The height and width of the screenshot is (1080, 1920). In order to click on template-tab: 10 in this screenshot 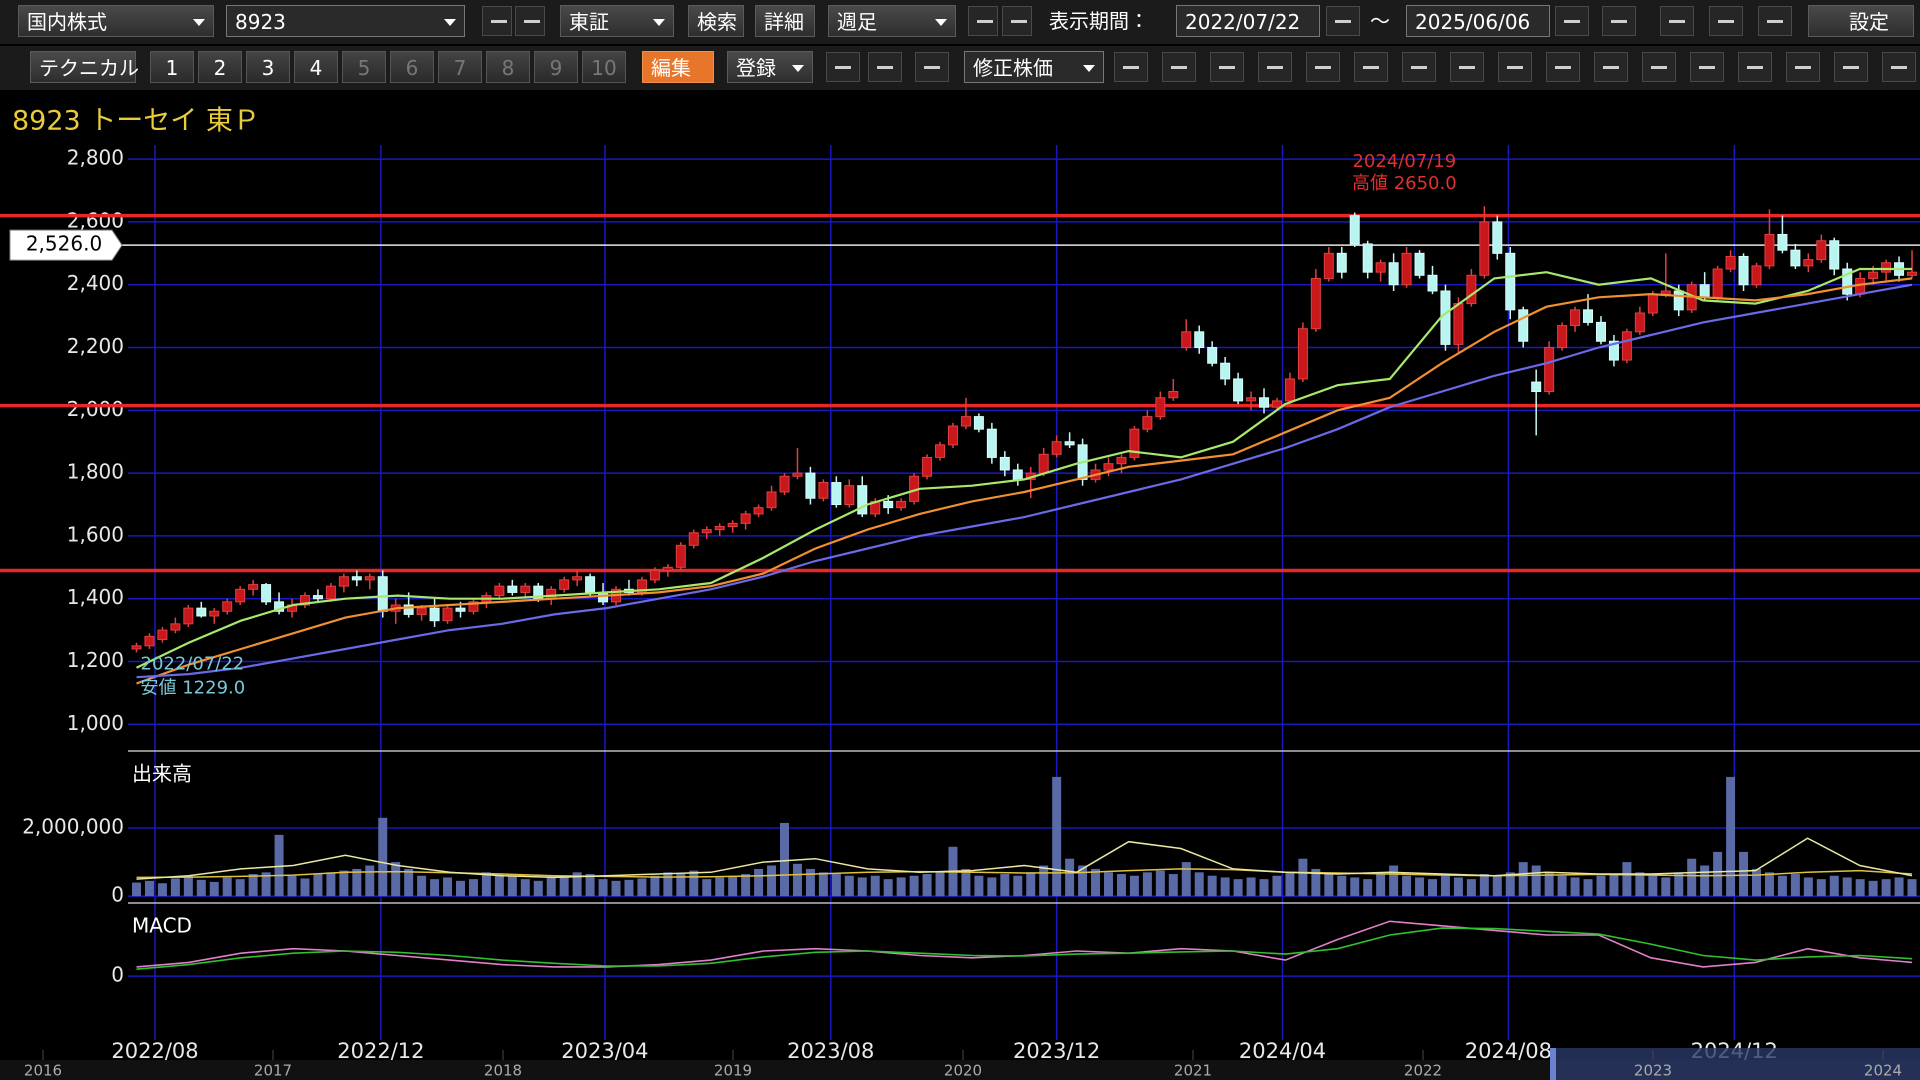, I will do `click(604, 67)`.